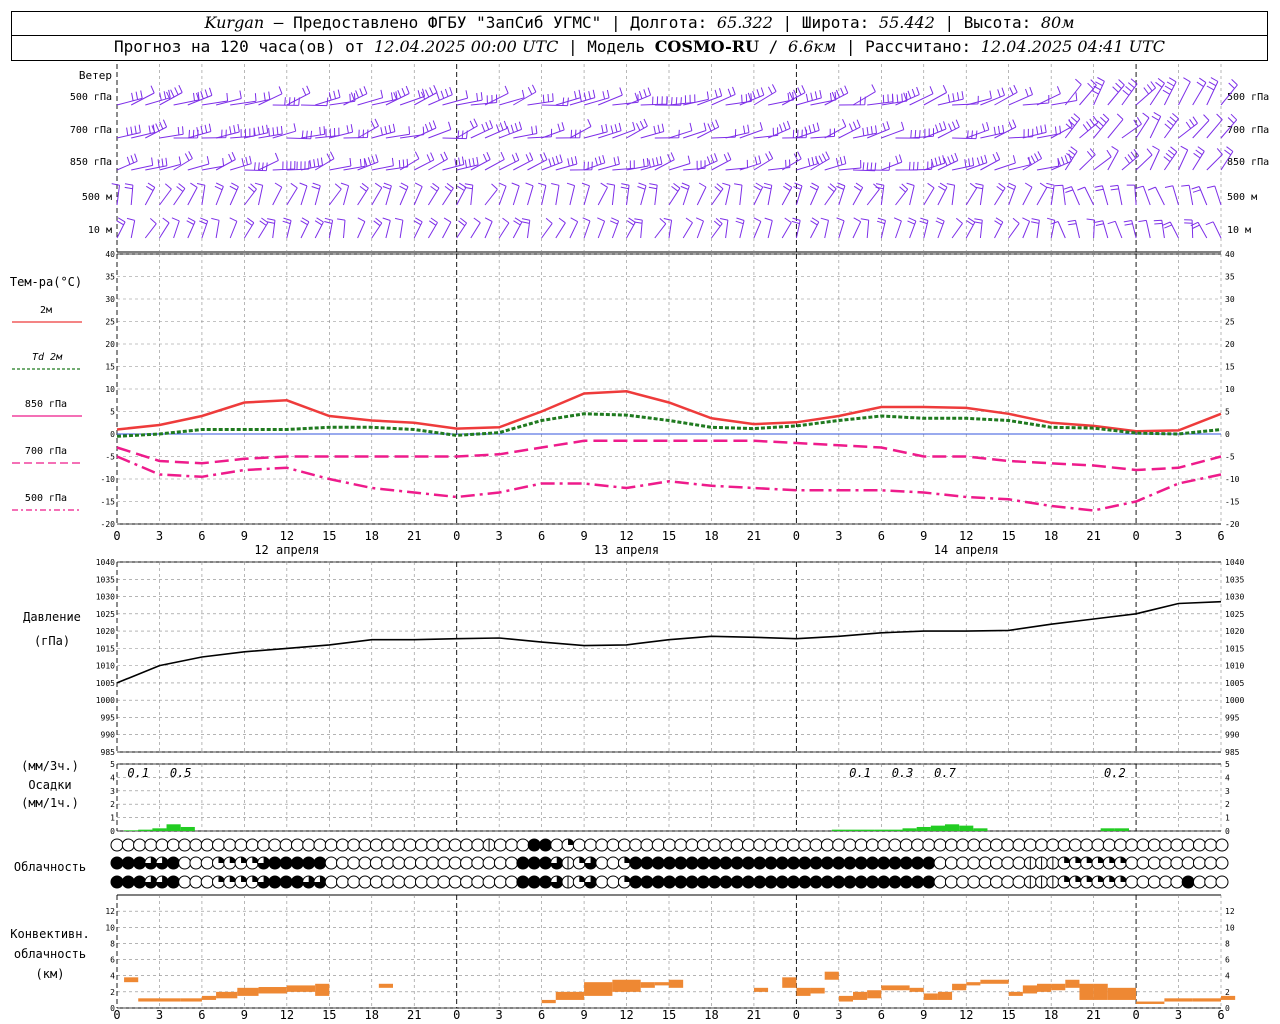  Describe the element at coordinates (91, 162) in the screenshot. I see `wind-level-left-2: 850 гПа` at that location.